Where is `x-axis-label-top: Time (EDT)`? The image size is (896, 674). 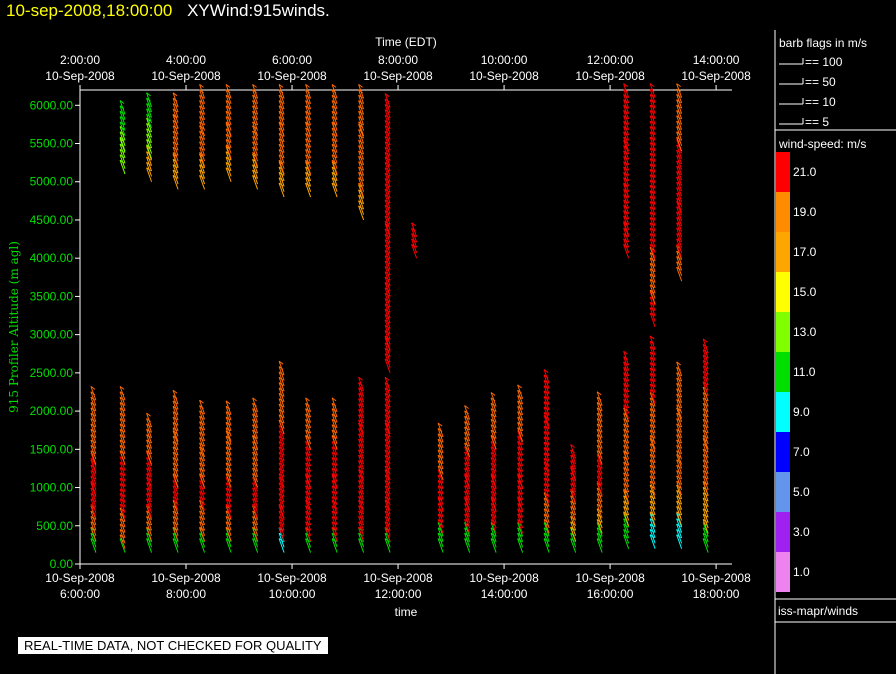
x-axis-label-top: Time (EDT) is located at coordinates (406, 42).